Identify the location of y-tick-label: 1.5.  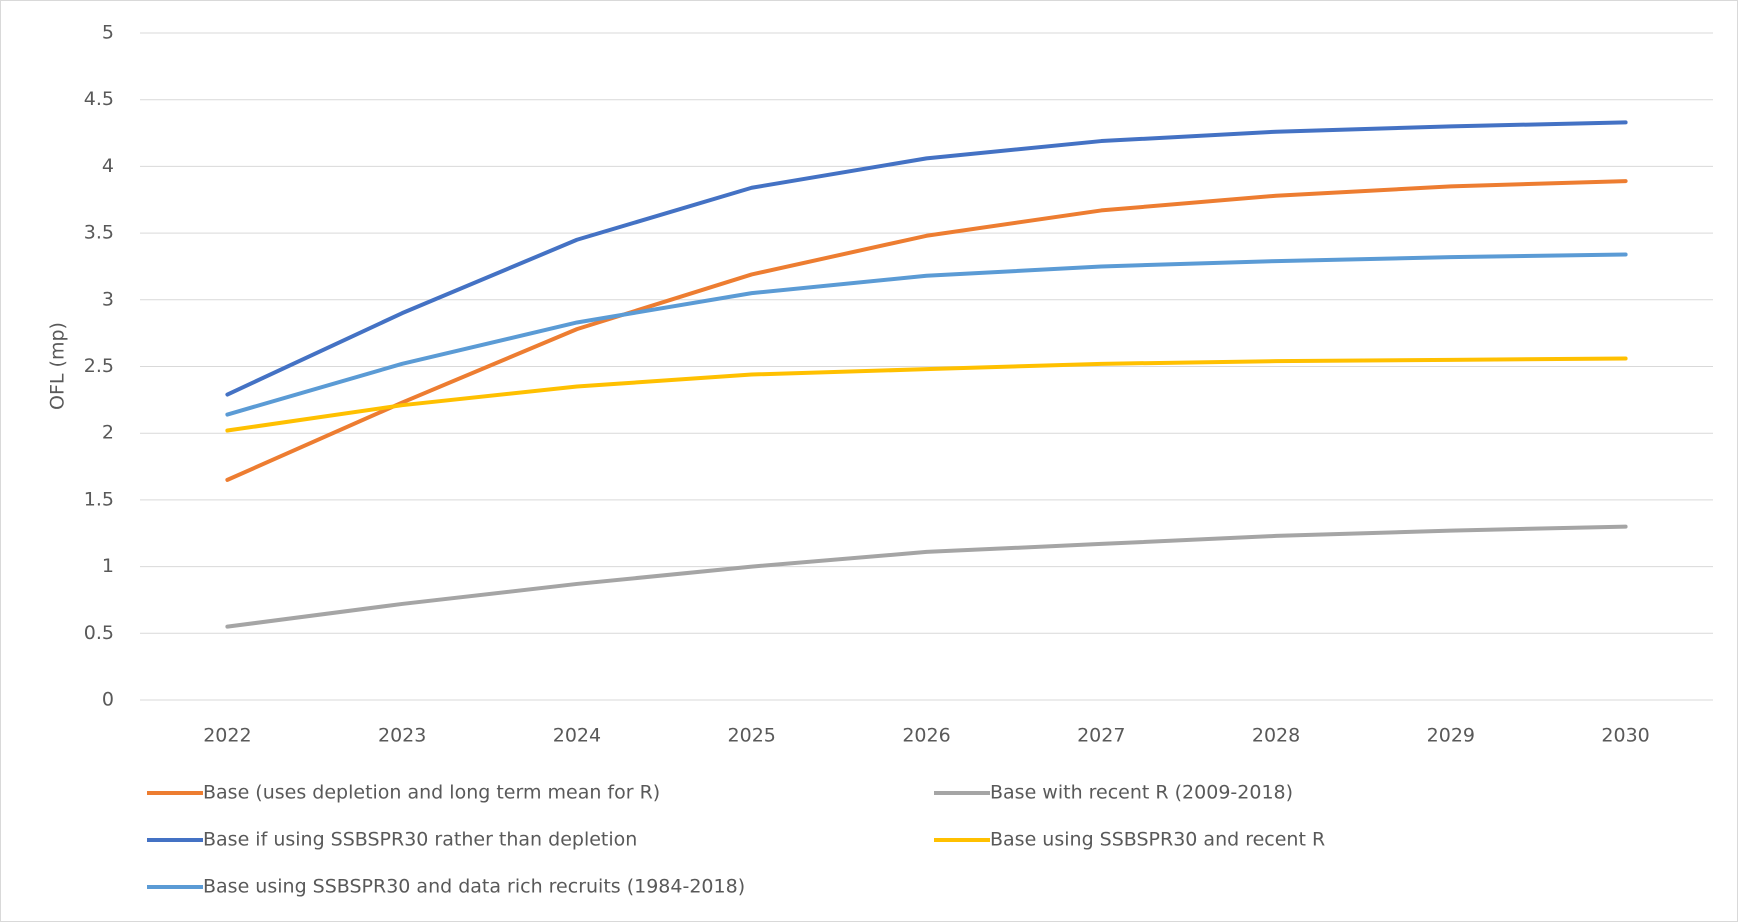
(99, 499).